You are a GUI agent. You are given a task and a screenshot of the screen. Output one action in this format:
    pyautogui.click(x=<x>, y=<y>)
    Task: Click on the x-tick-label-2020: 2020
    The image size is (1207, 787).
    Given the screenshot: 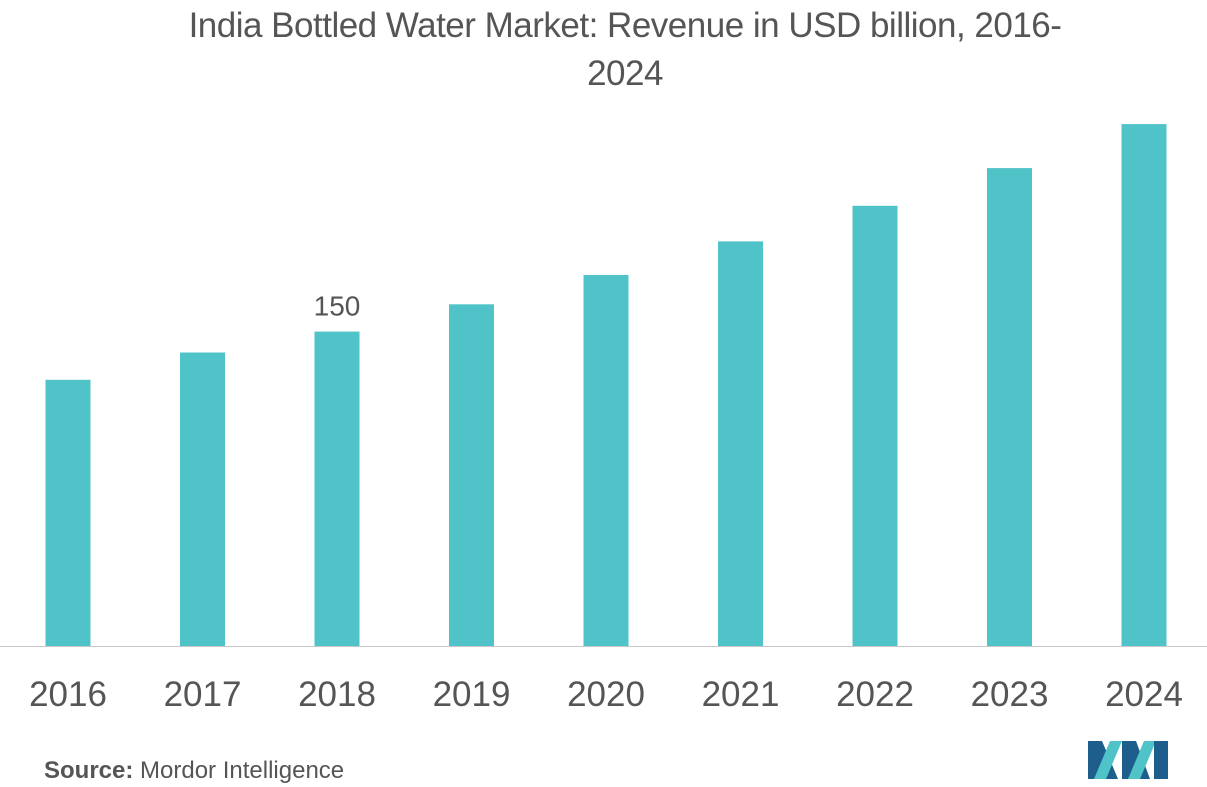 What is the action you would take?
    pyautogui.click(x=606, y=694)
    